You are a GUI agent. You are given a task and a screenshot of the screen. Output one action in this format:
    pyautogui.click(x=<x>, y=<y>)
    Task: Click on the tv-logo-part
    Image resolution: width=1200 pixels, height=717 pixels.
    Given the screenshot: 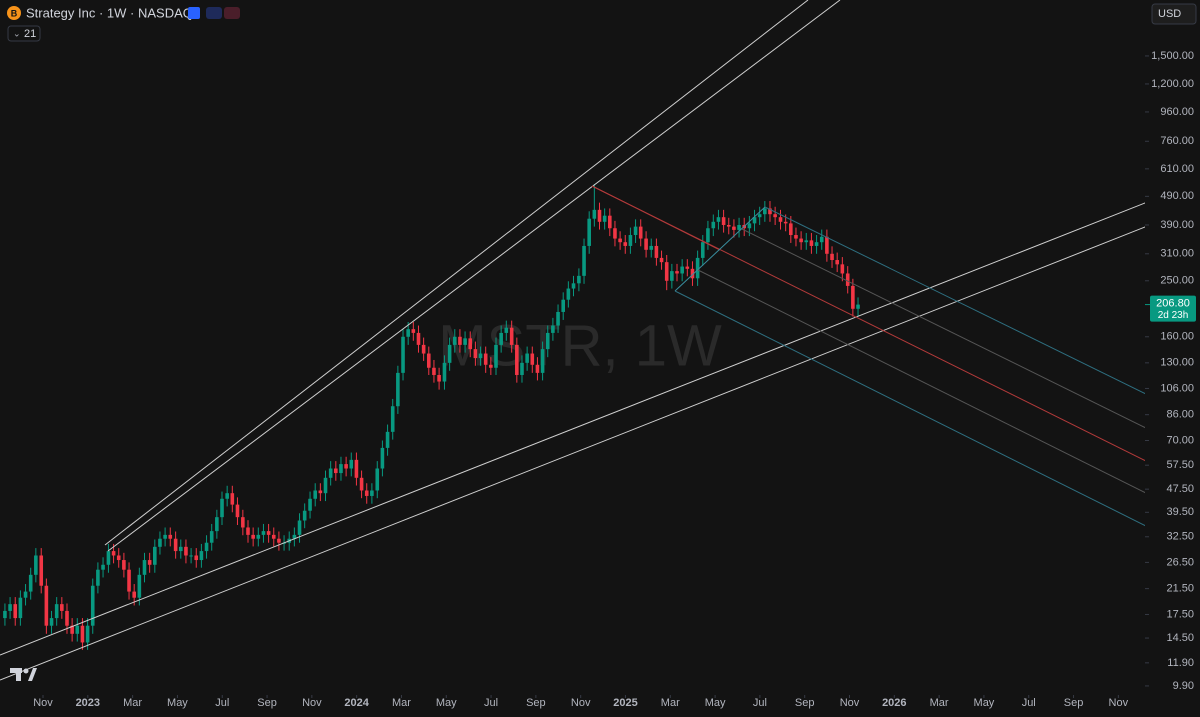 What is the action you would take?
    pyautogui.click(x=26, y=671)
    